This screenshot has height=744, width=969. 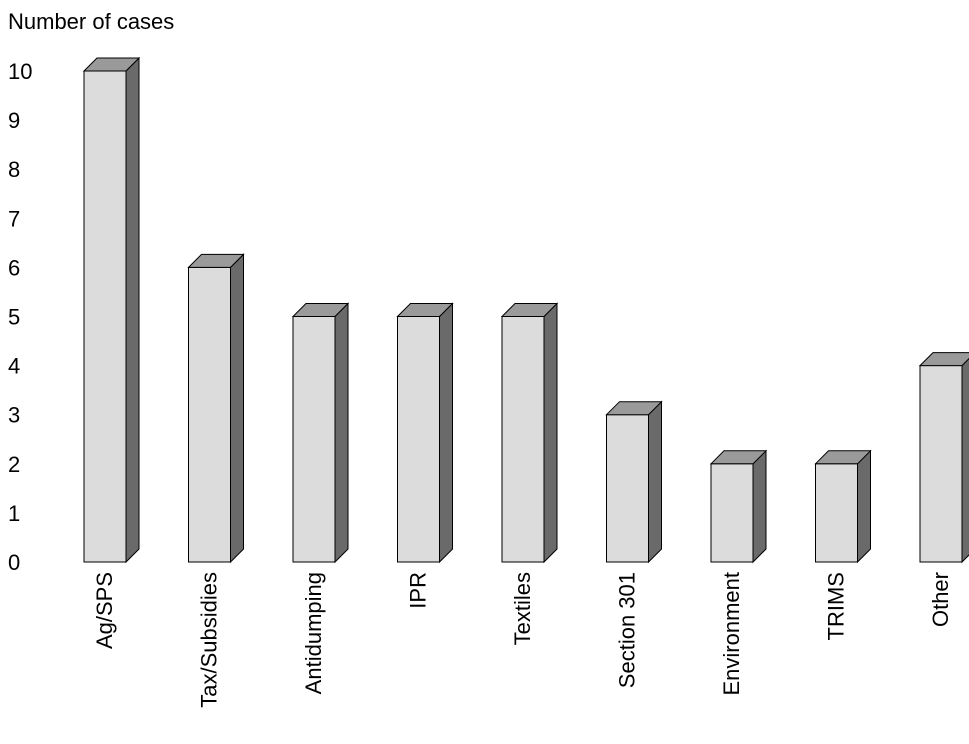 What do you see at coordinates (14, 415) in the screenshot?
I see `y-tick-label: 3` at bounding box center [14, 415].